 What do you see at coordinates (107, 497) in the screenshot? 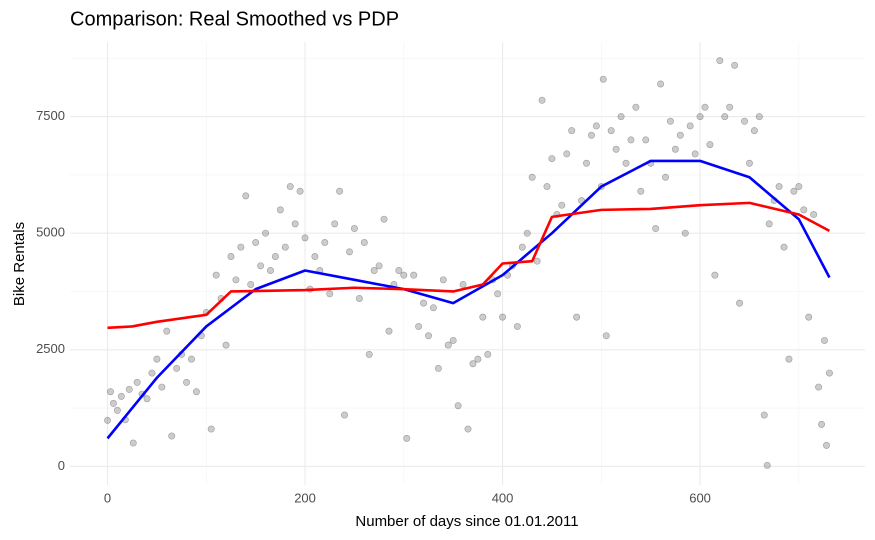
I see `x-tick-label: 0` at bounding box center [107, 497].